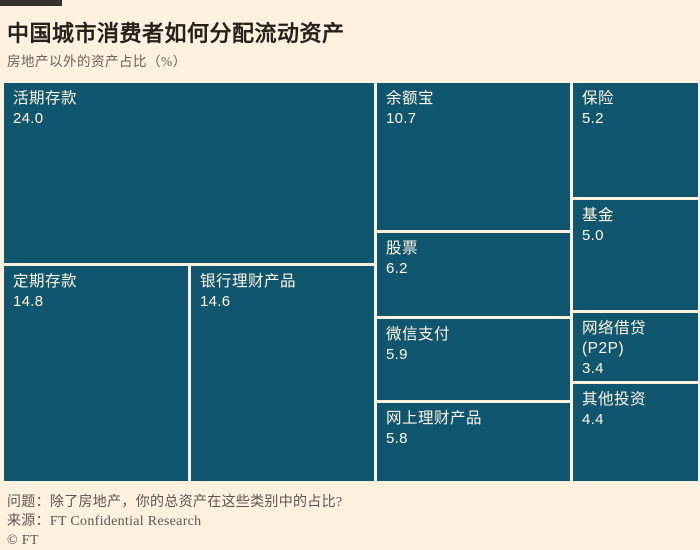 The height and width of the screenshot is (550, 700). I want to click on treemap-cell: 微信支付 5.9, so click(473, 359).